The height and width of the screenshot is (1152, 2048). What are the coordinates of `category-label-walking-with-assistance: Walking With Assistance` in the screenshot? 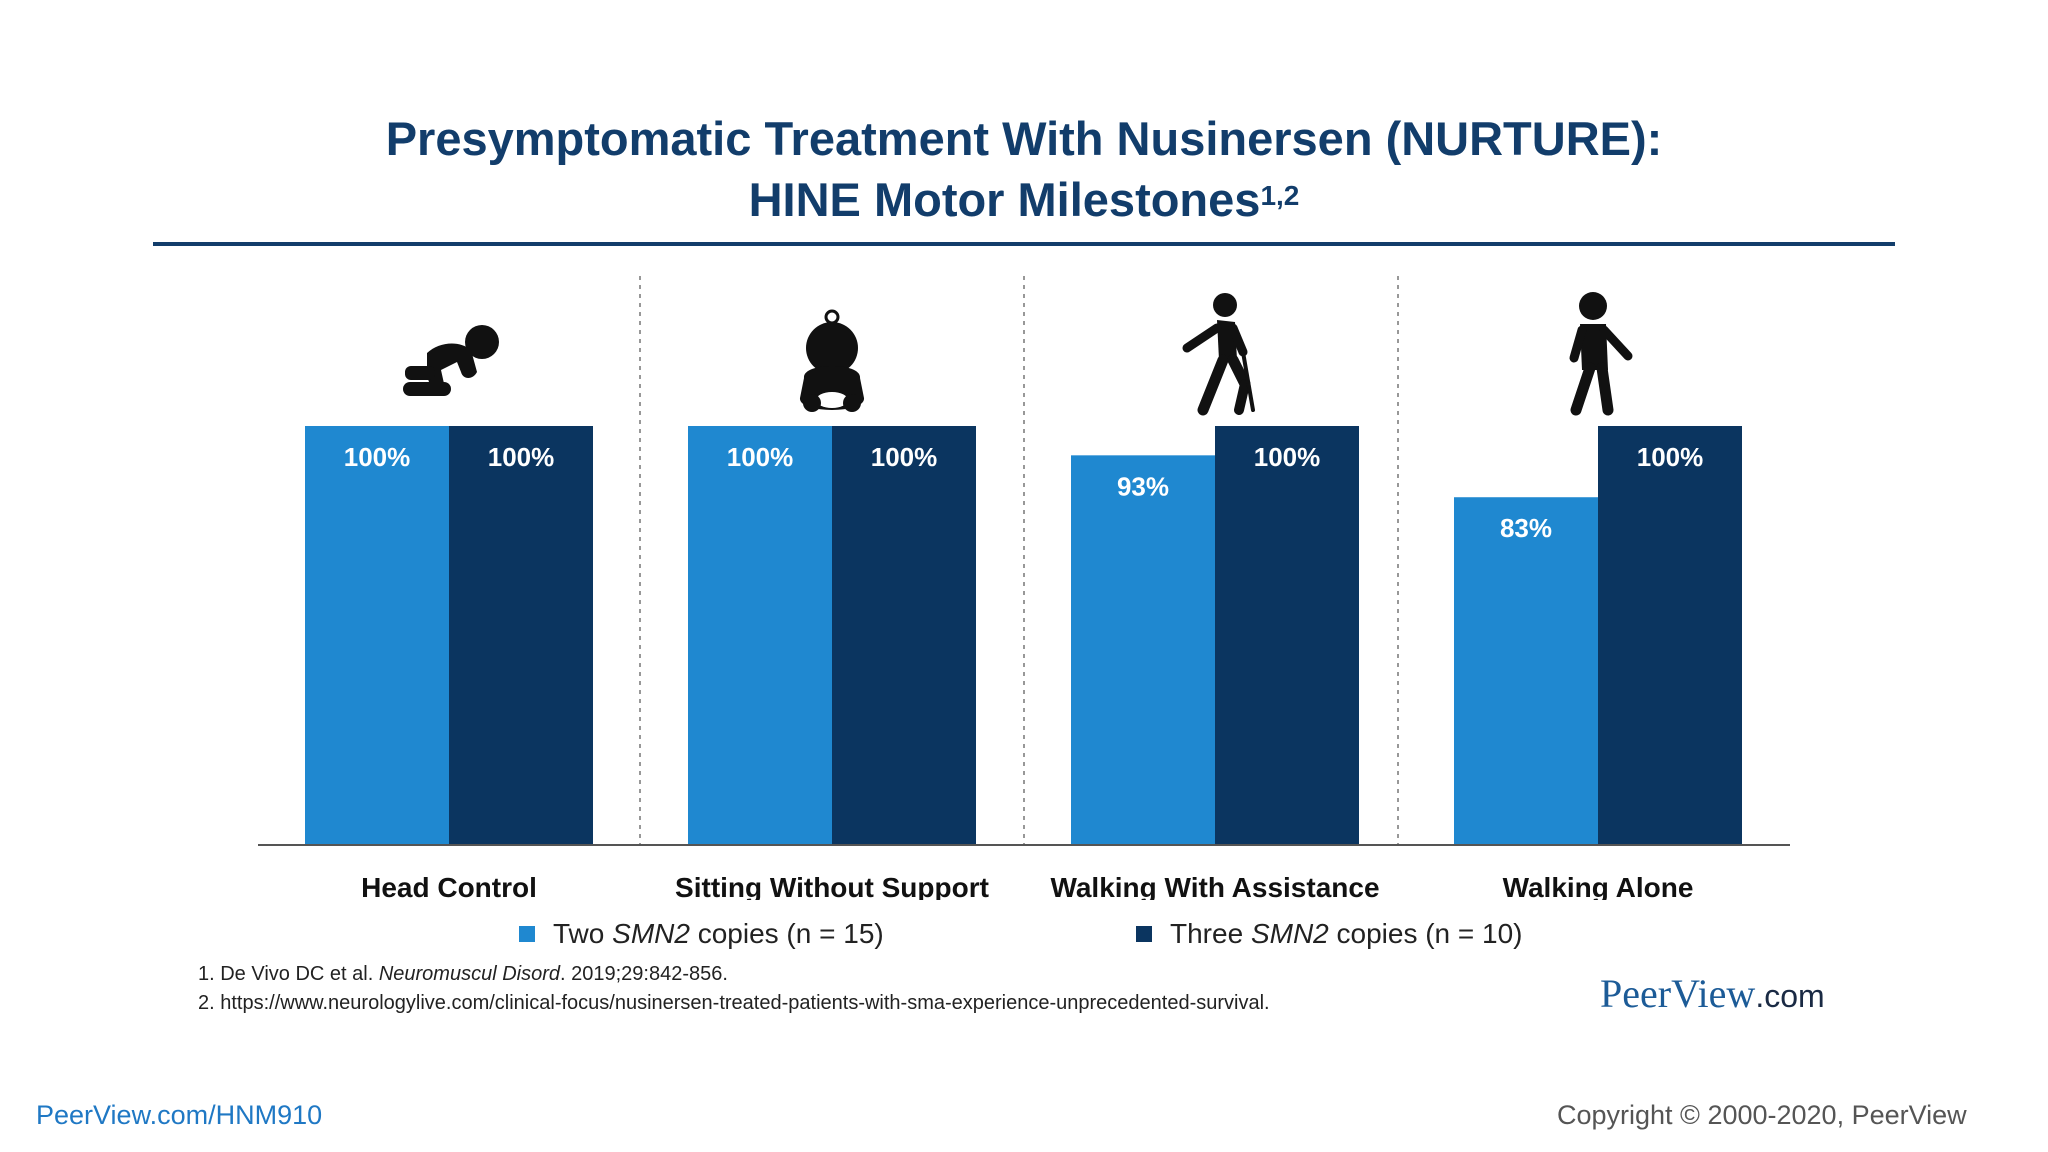 It's located at (1214, 886).